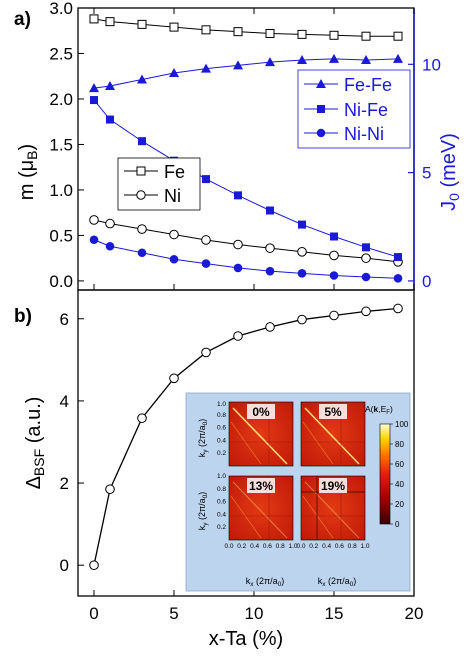 The image size is (474, 656). I want to click on legend-fe-ni: Fe Ni, so click(159, 184).